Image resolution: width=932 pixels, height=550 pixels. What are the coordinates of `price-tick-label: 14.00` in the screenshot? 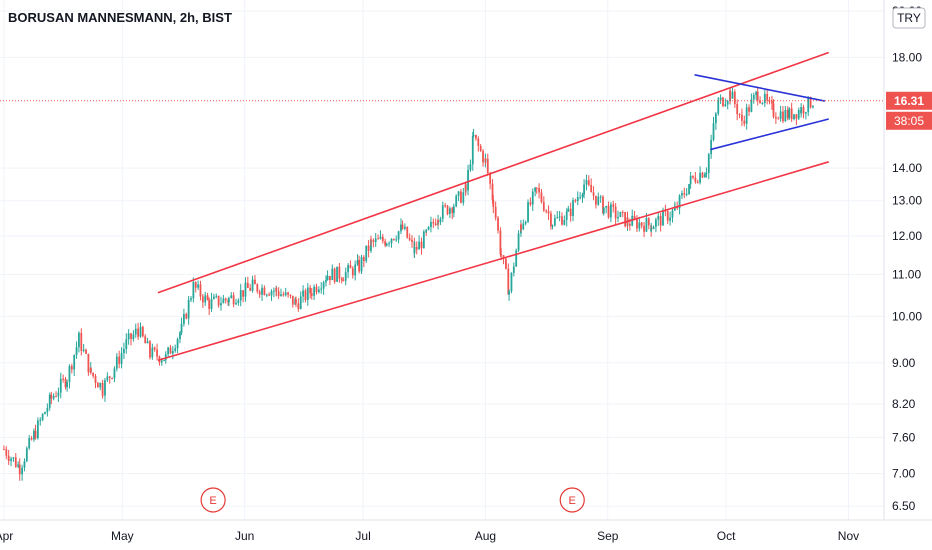 It's located at (907, 168).